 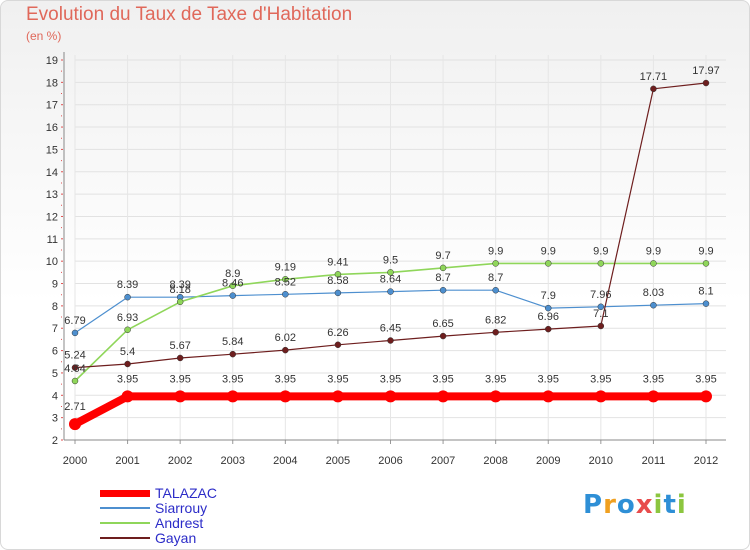 I want to click on data-label-gayan: 6.26, so click(x=337, y=333).